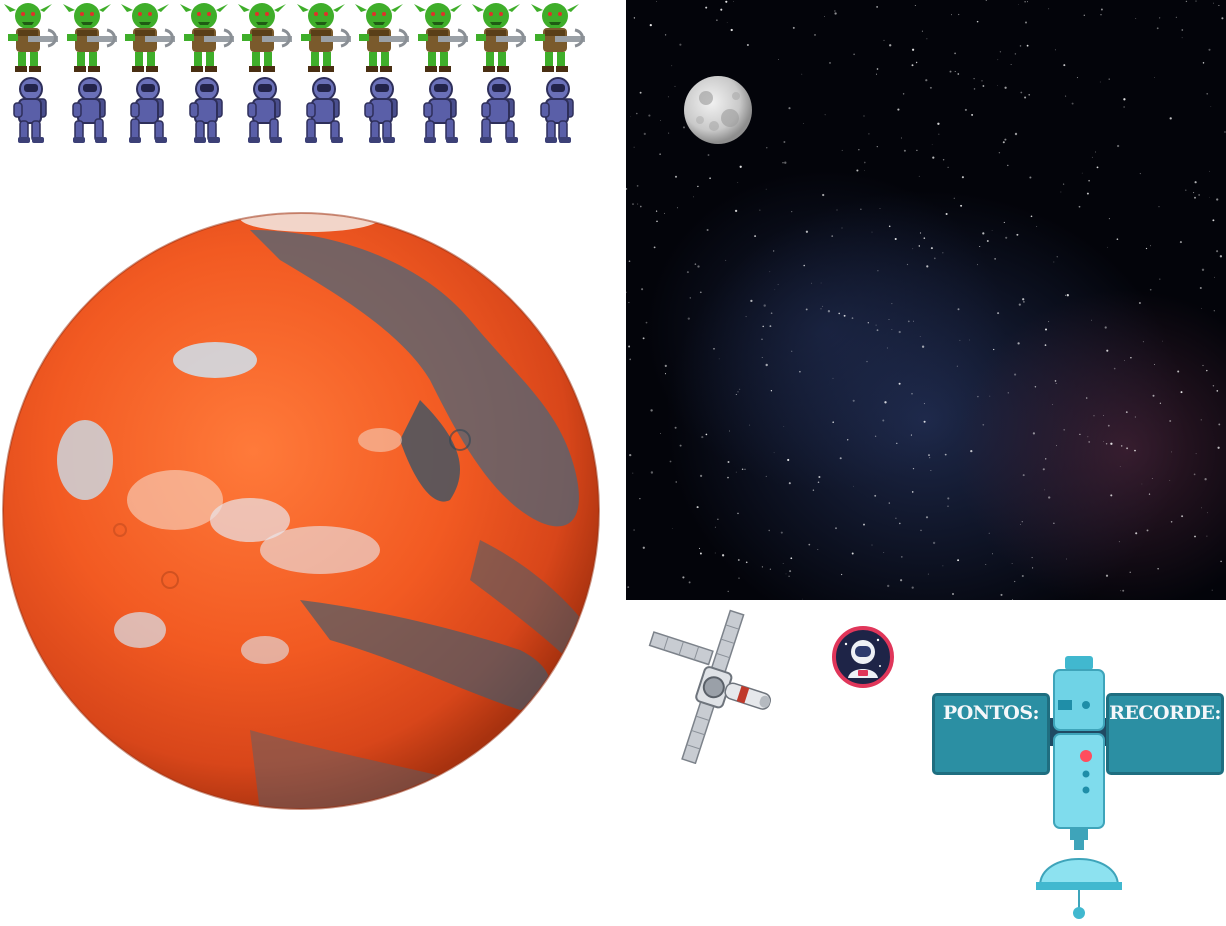 The width and height of the screenshot is (1226, 926). Describe the element at coordinates (991, 734) in the screenshot. I see `points-panel: PONTOS:` at that location.